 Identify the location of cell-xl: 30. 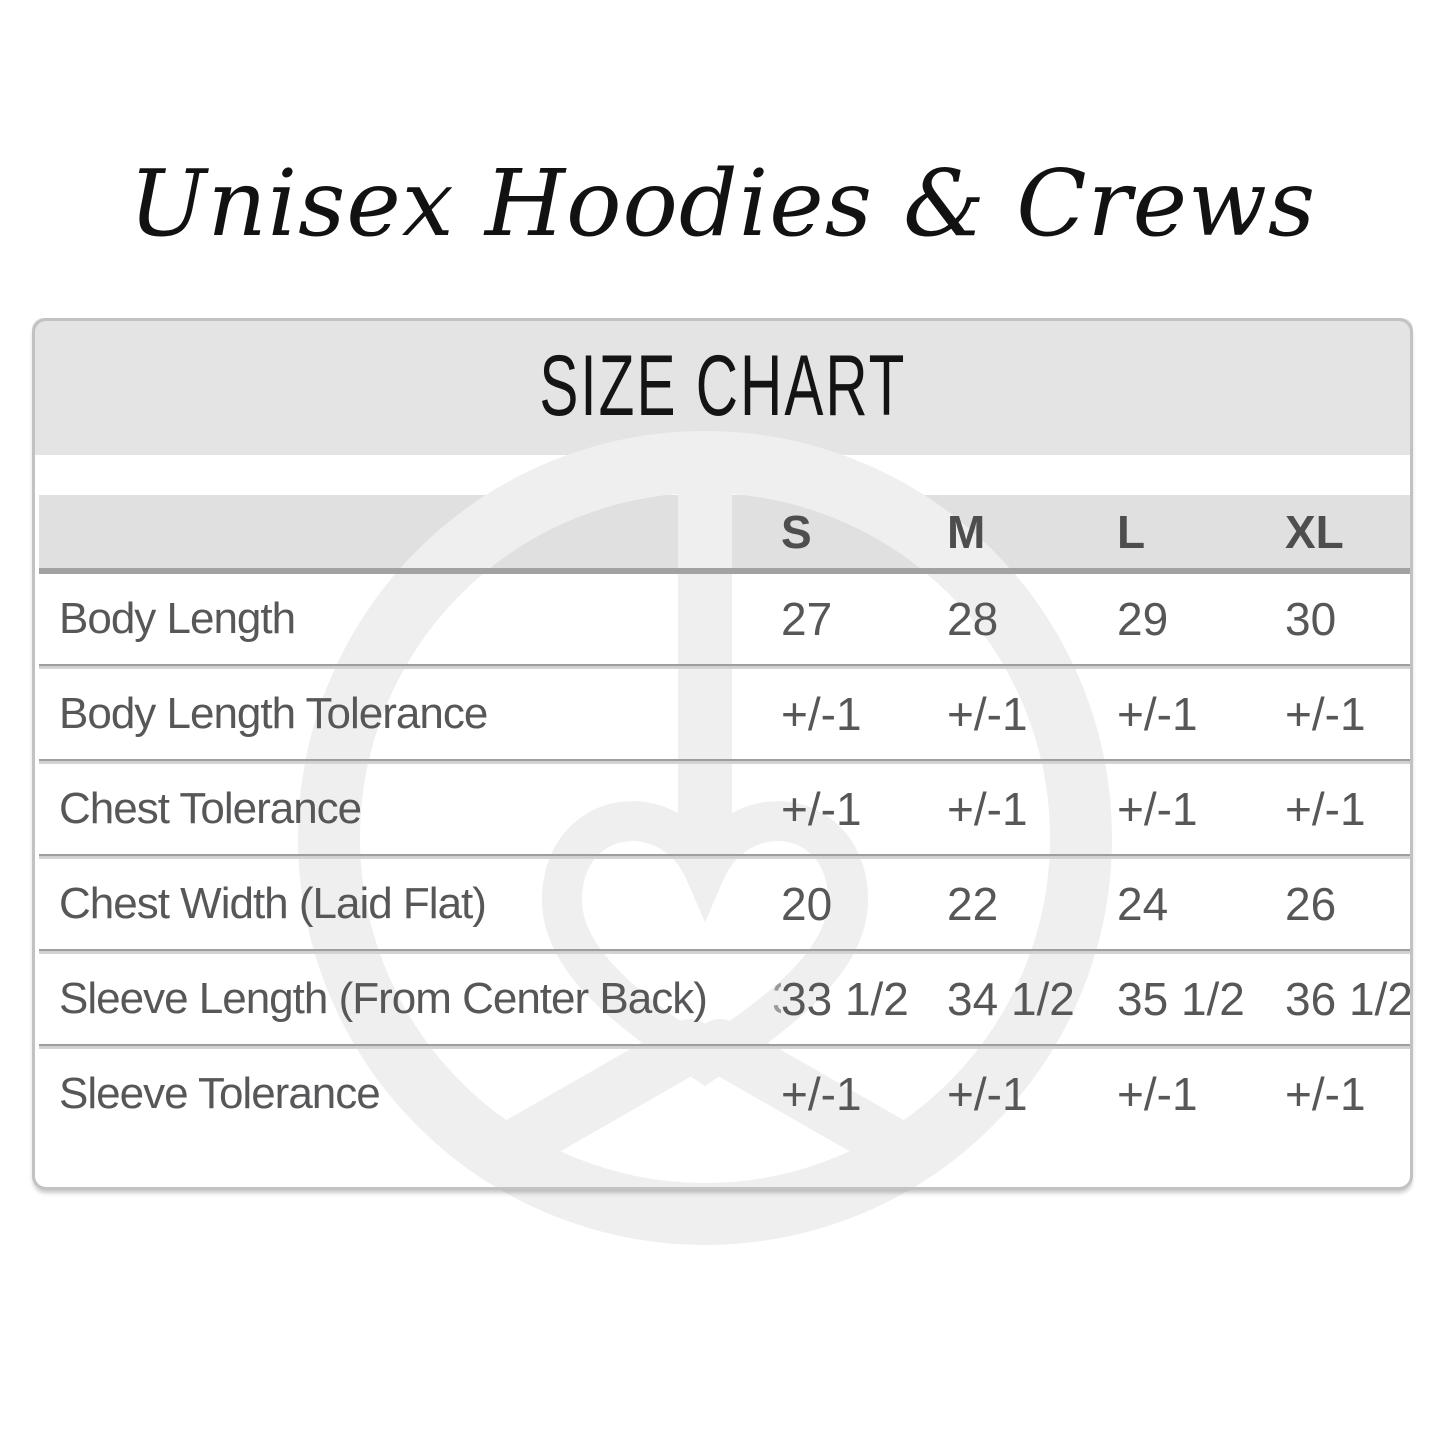
(1311, 619).